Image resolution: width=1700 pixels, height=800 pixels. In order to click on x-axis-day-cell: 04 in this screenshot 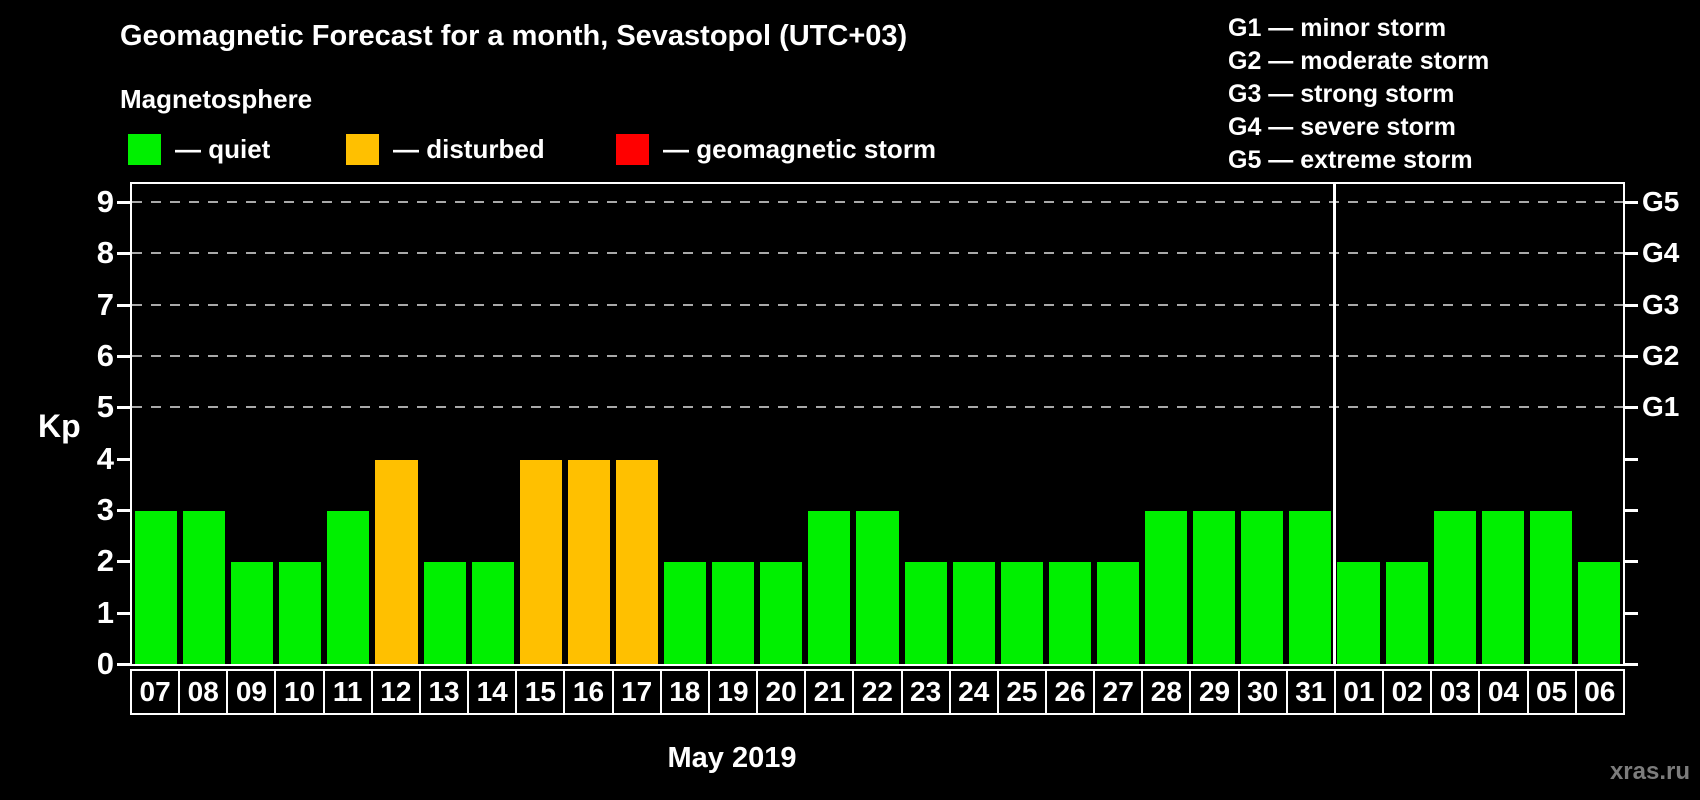, I will do `click(1503, 692)`.